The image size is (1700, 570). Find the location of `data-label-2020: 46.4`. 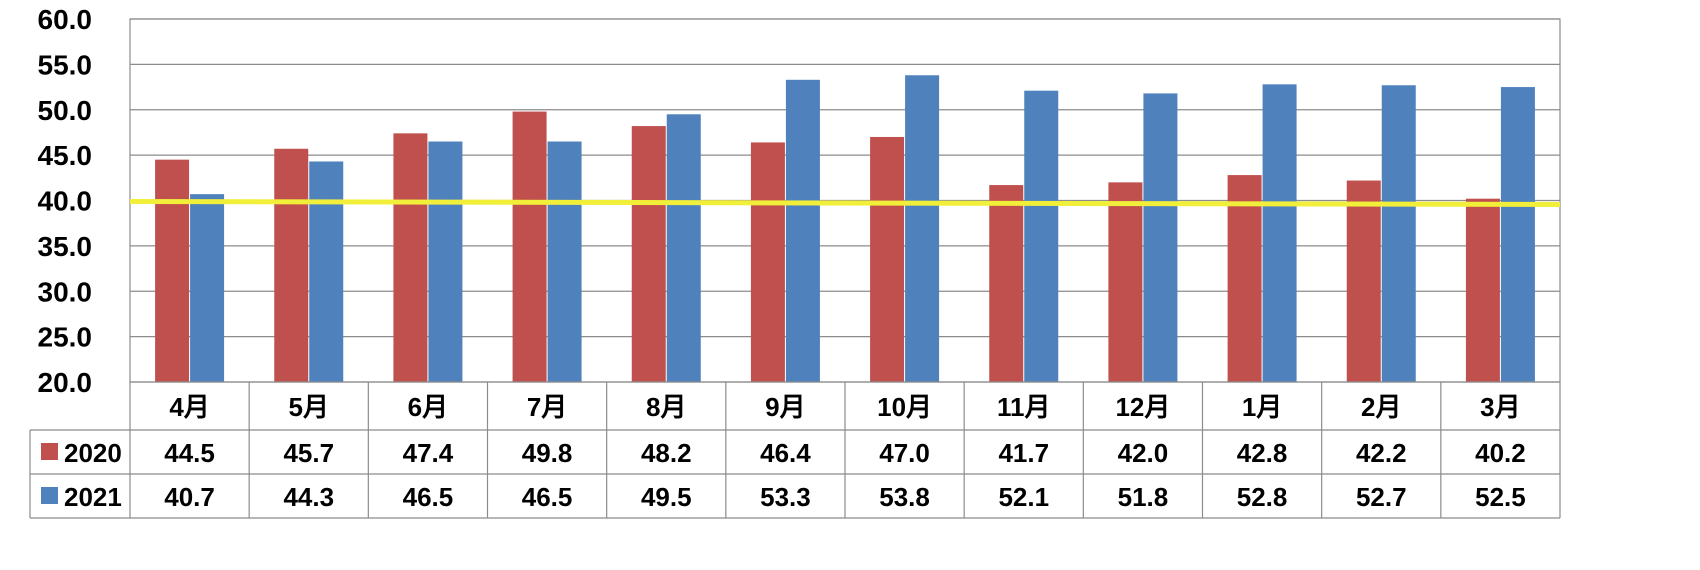

data-label-2020: 46.4 is located at coordinates (785, 453).